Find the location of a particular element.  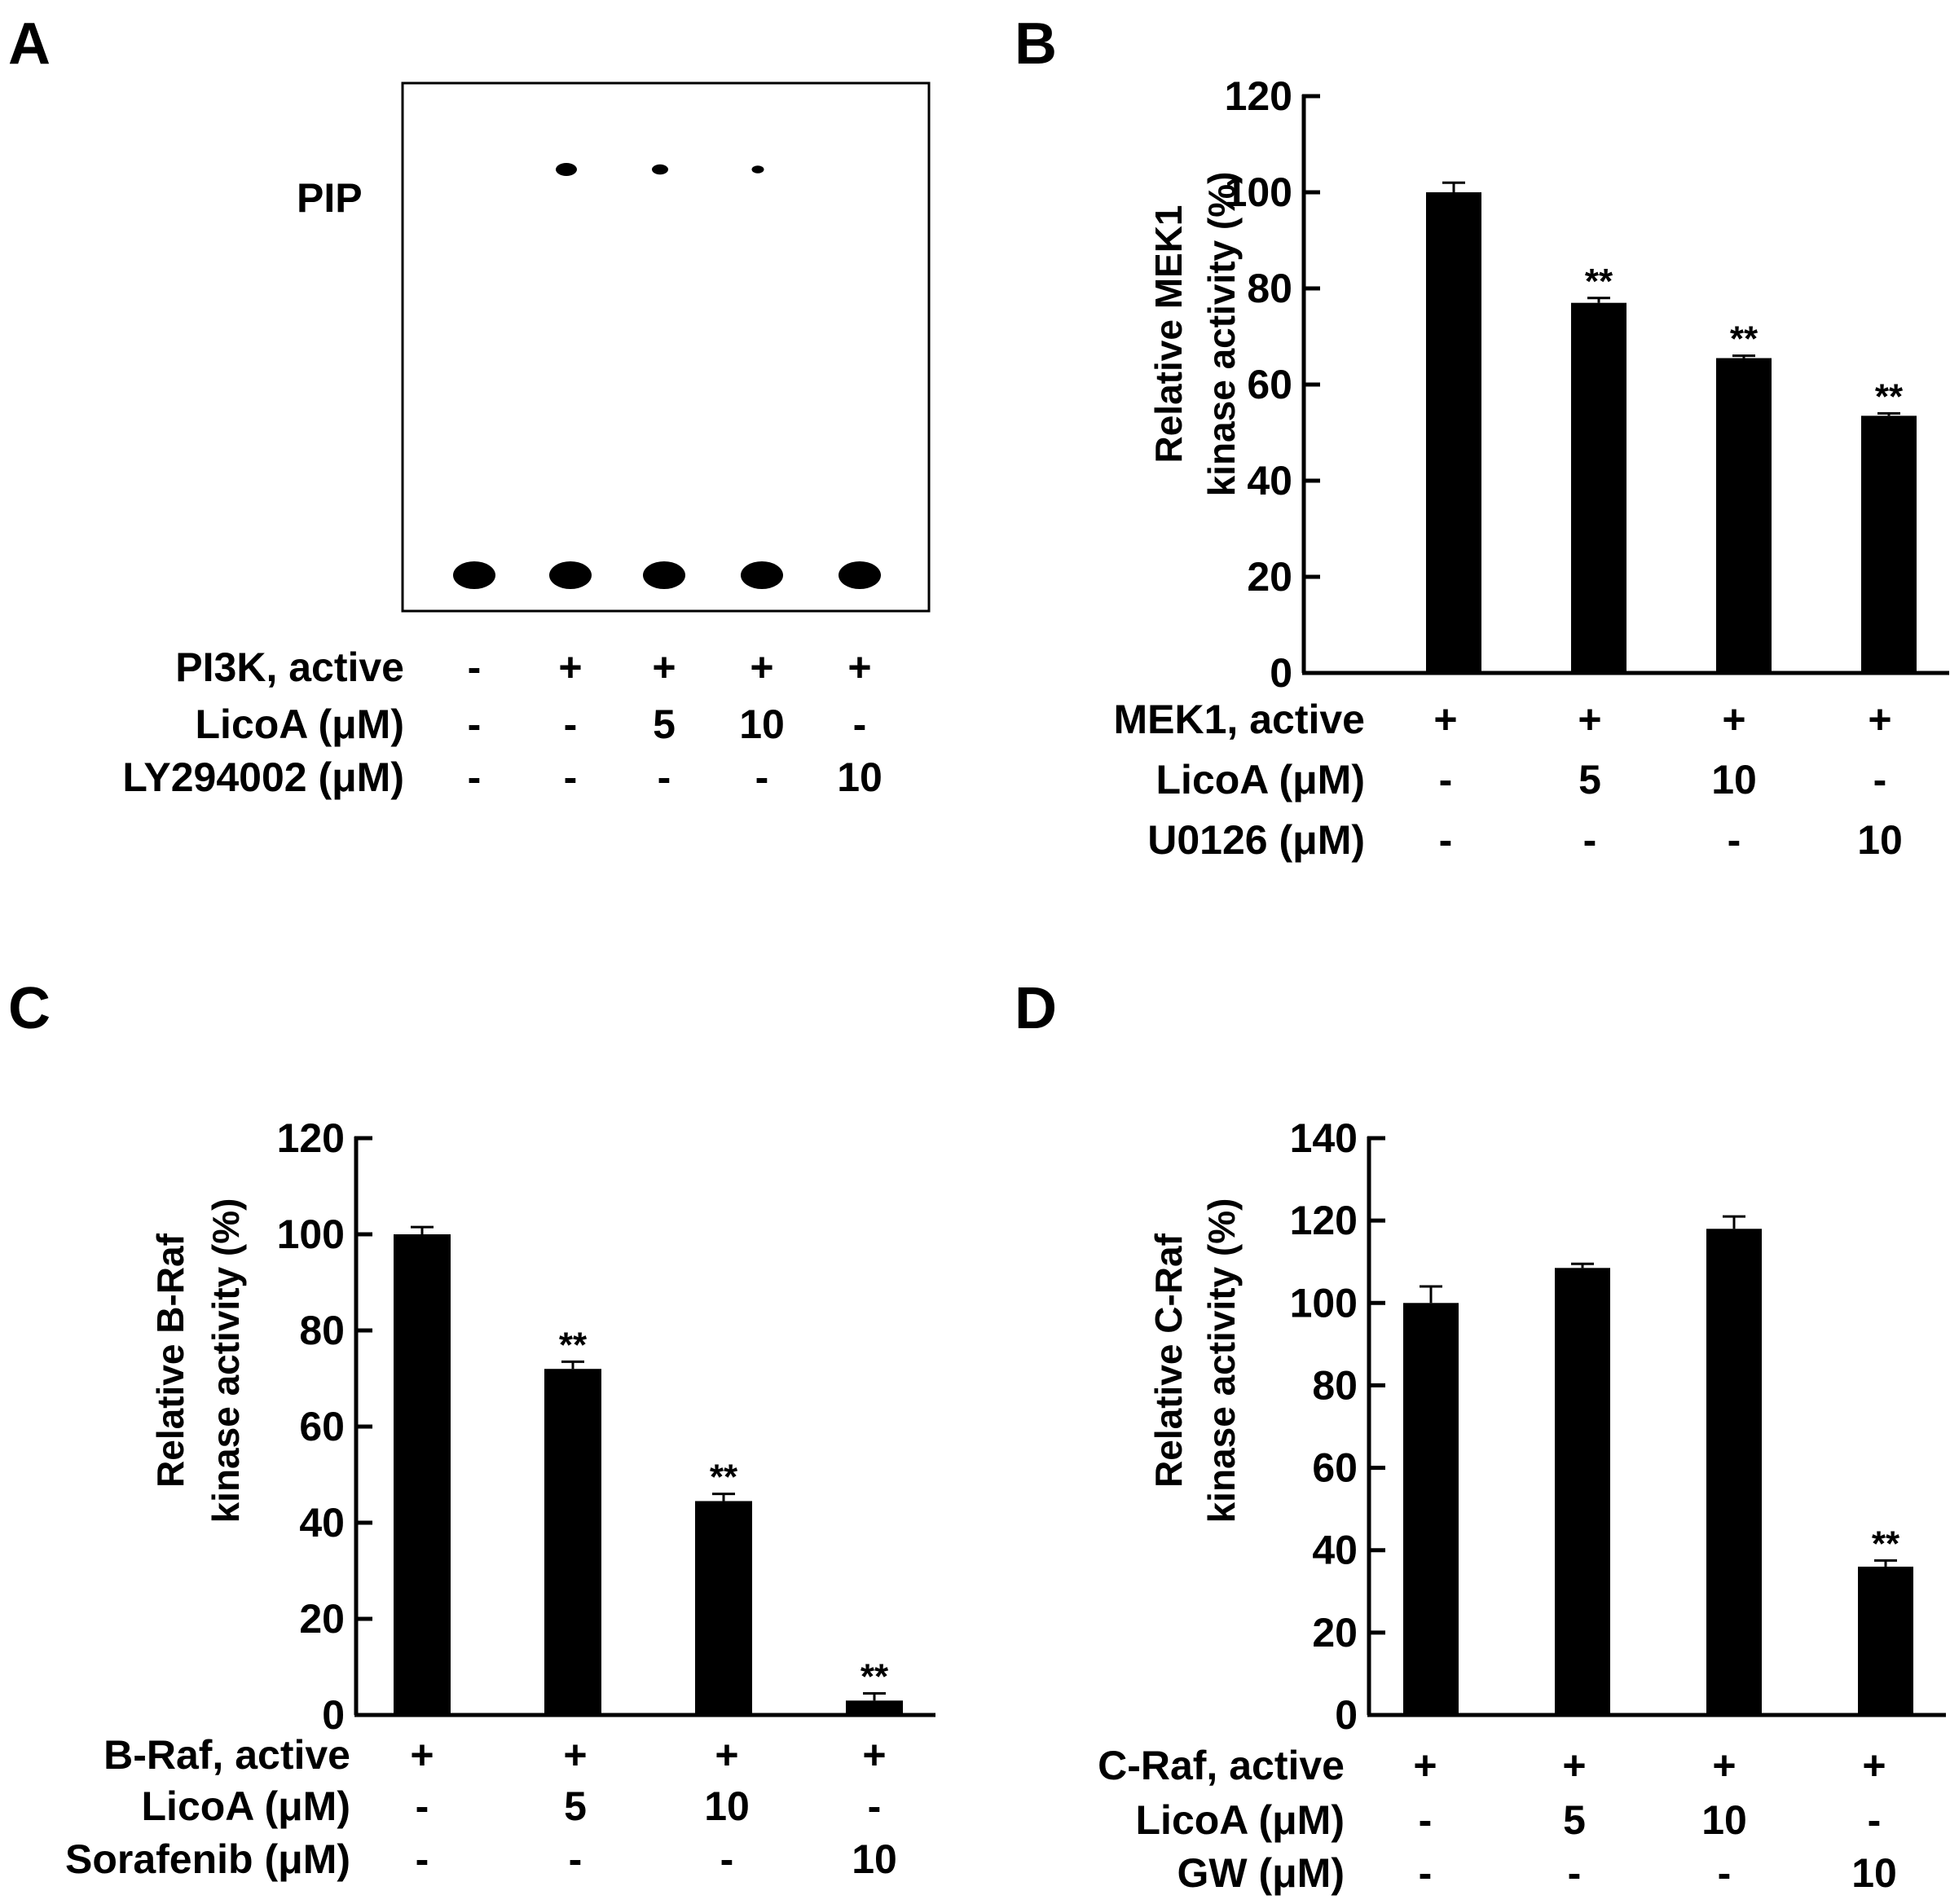

y-tick-label: 120 is located at coordinates (1324, 1220).